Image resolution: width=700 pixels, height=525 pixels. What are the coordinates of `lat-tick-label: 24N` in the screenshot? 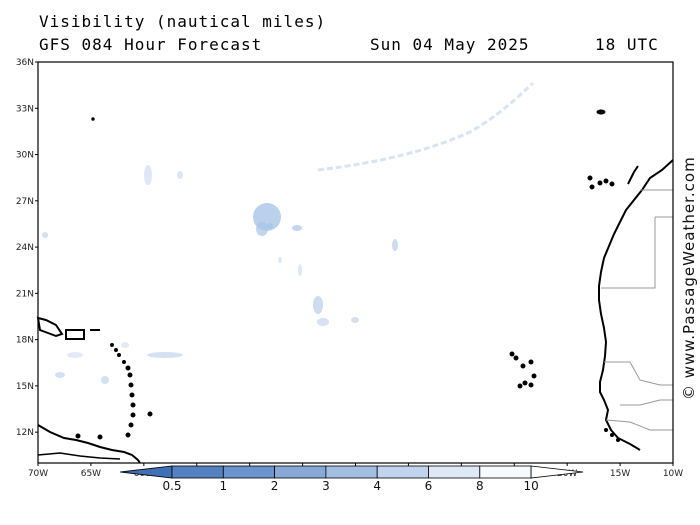 It's located at (25, 248).